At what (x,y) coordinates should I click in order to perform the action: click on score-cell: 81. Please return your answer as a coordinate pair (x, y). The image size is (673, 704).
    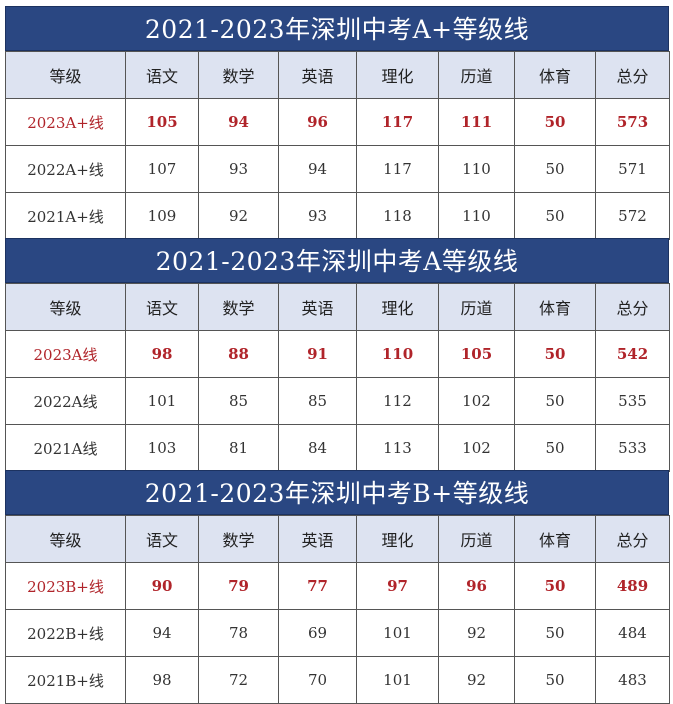
    Looking at the image, I should click on (238, 448).